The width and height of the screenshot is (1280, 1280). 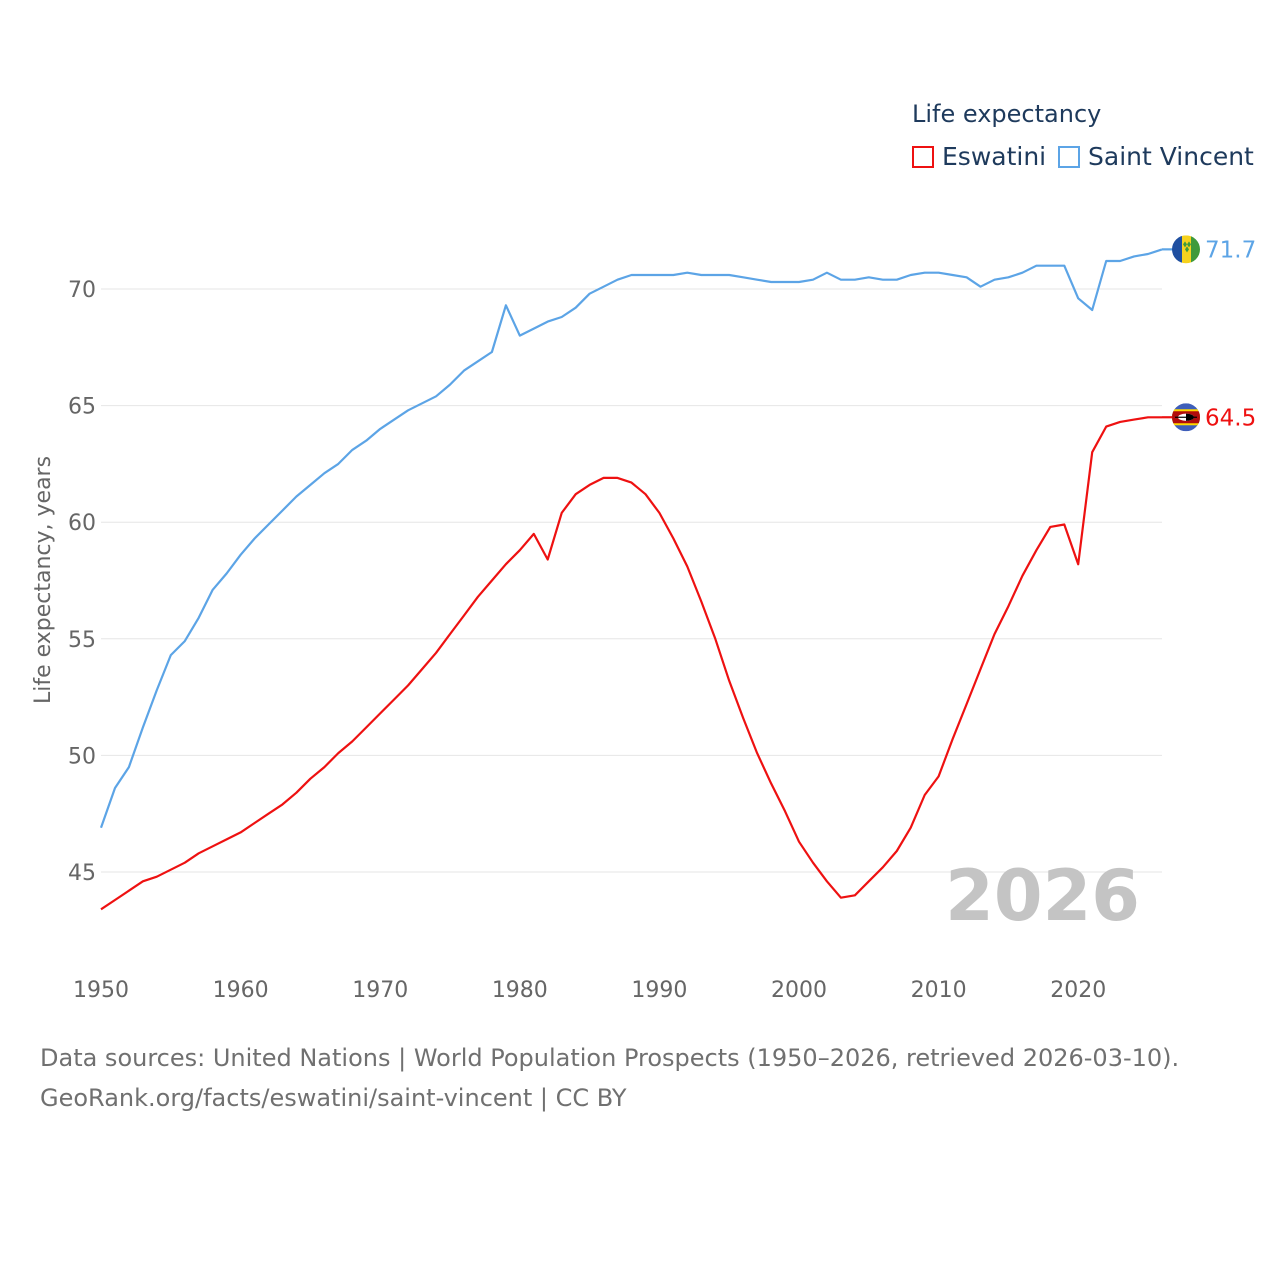 I want to click on legend-label-saint-vincent: Saint Vincent, so click(x=1171, y=156).